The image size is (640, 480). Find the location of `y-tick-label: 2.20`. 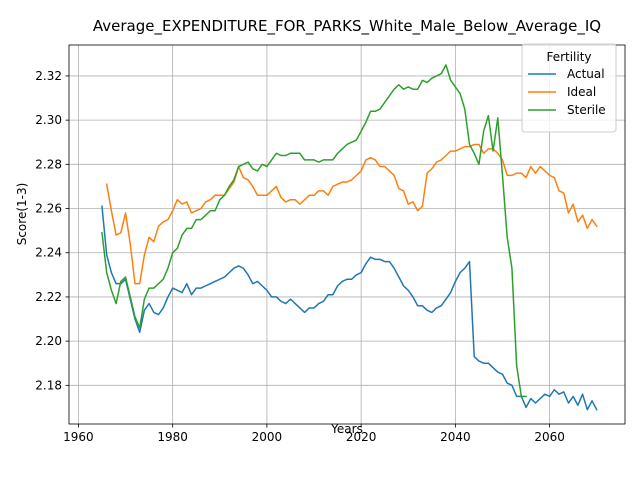

y-tick-label: 2.20 is located at coordinates (48, 341).